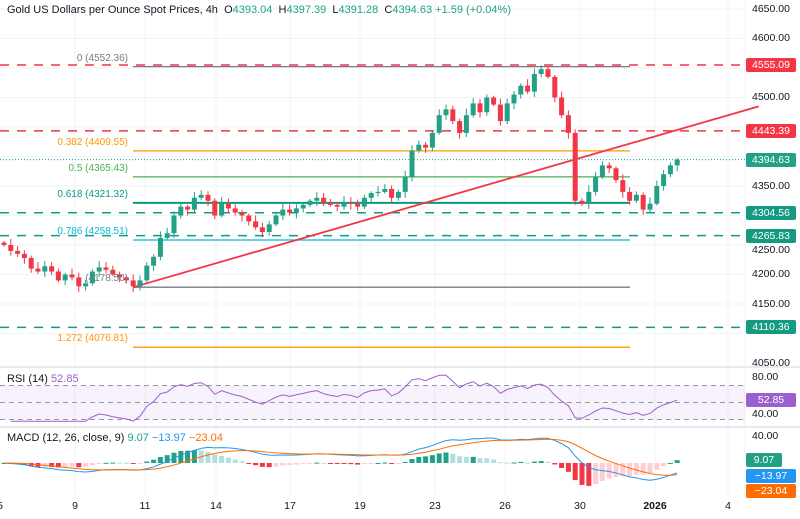  I want to click on date-tick: 17, so click(290, 506).